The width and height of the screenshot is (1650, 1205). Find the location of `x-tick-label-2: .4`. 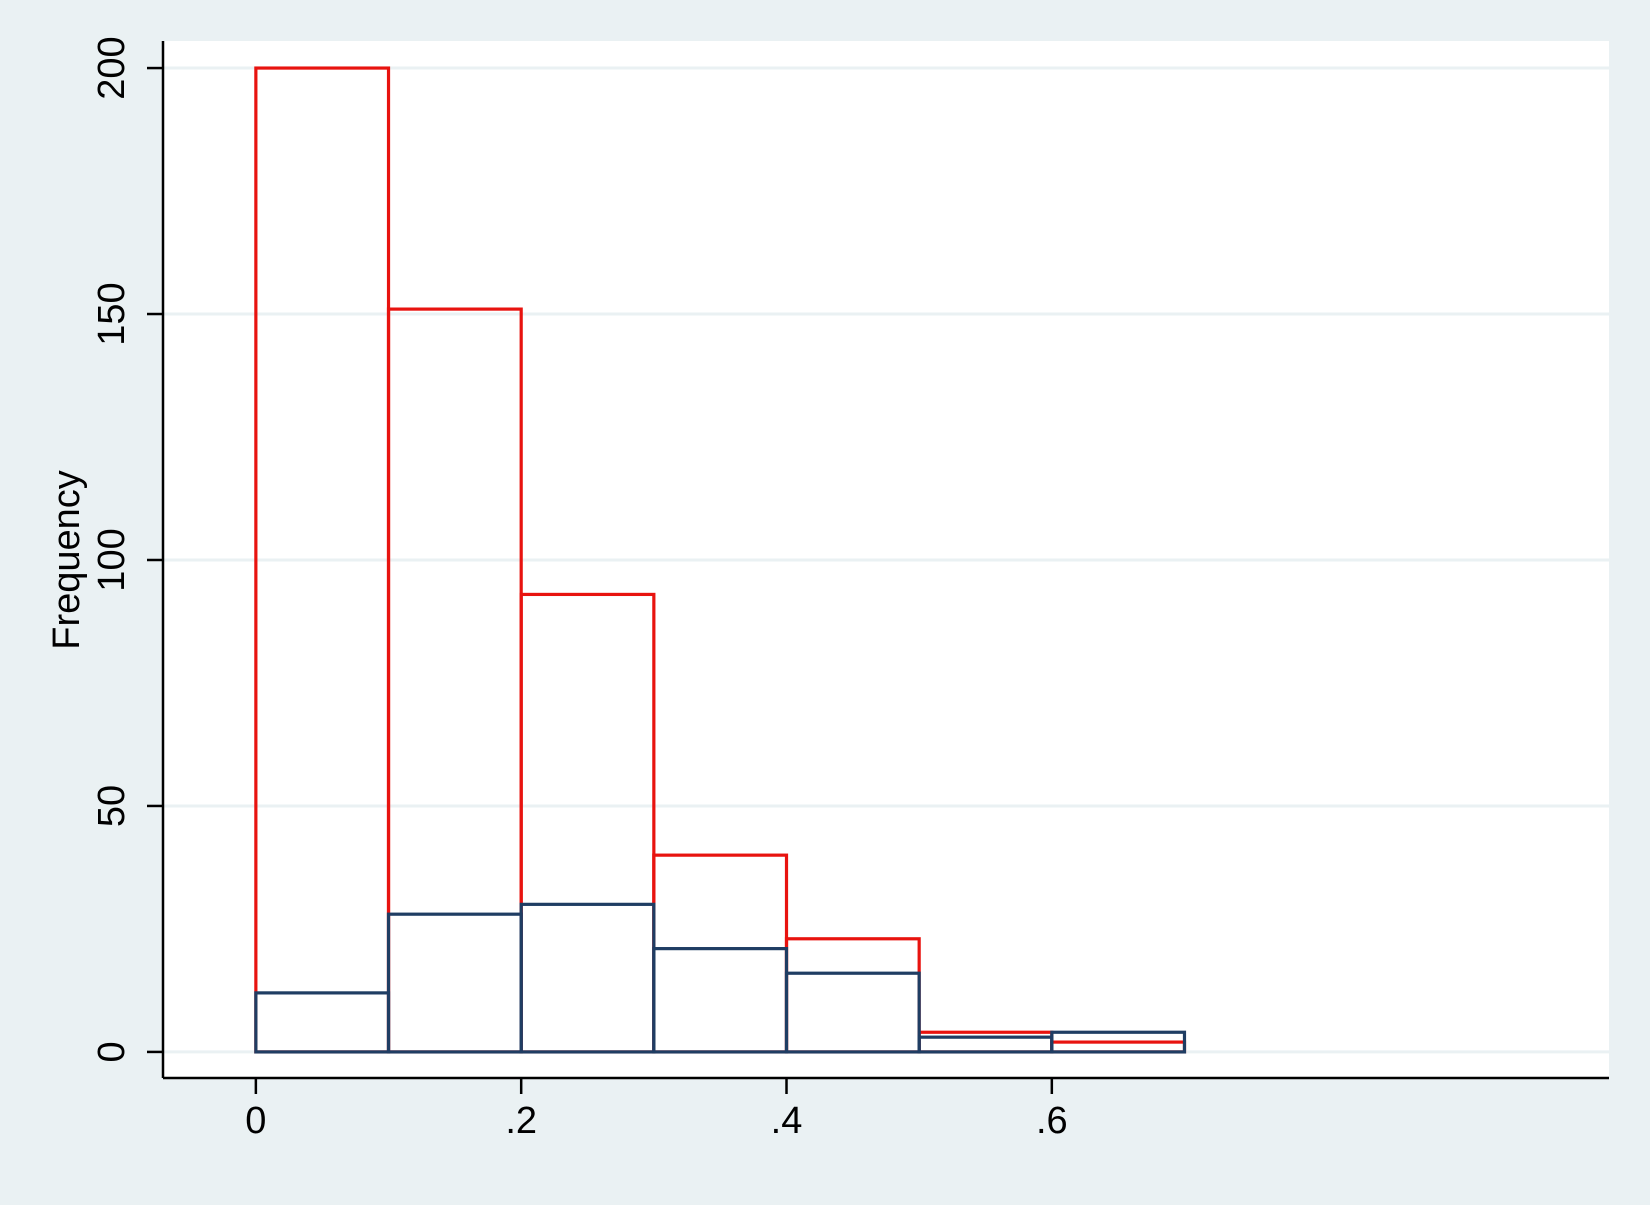

x-tick-label-2: .4 is located at coordinates (787, 1121).